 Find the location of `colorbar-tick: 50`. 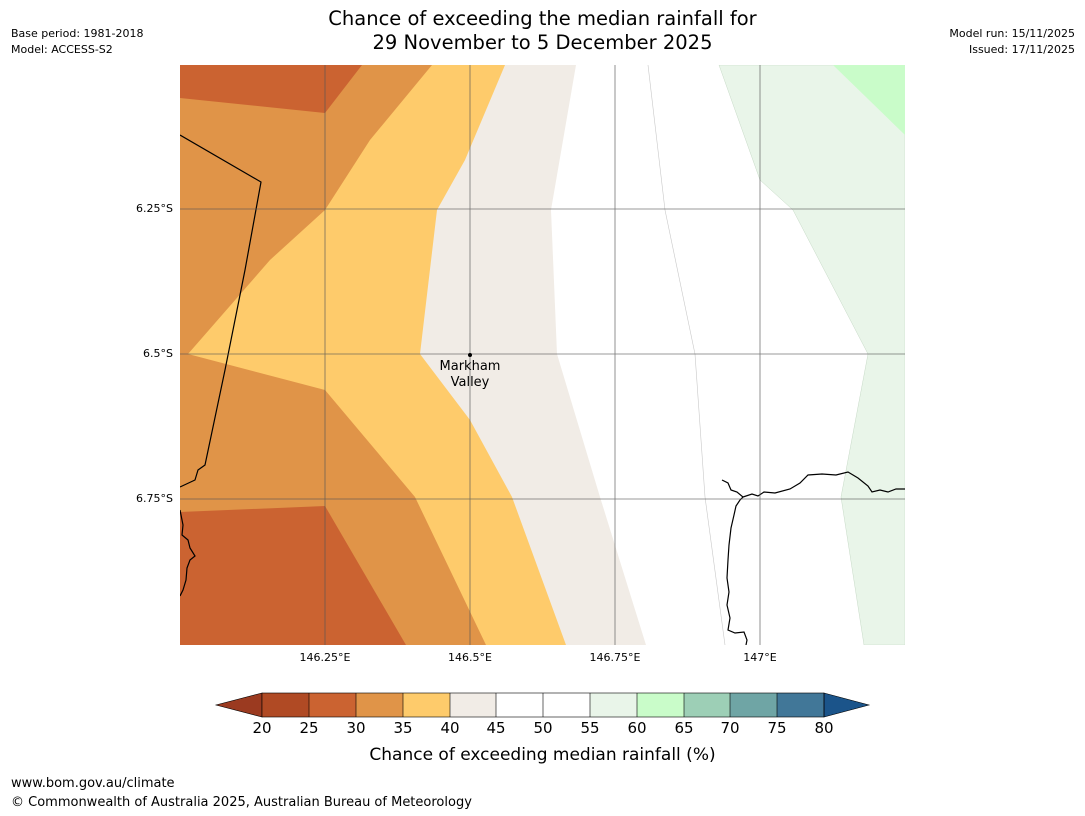

colorbar-tick: 50 is located at coordinates (543, 728).